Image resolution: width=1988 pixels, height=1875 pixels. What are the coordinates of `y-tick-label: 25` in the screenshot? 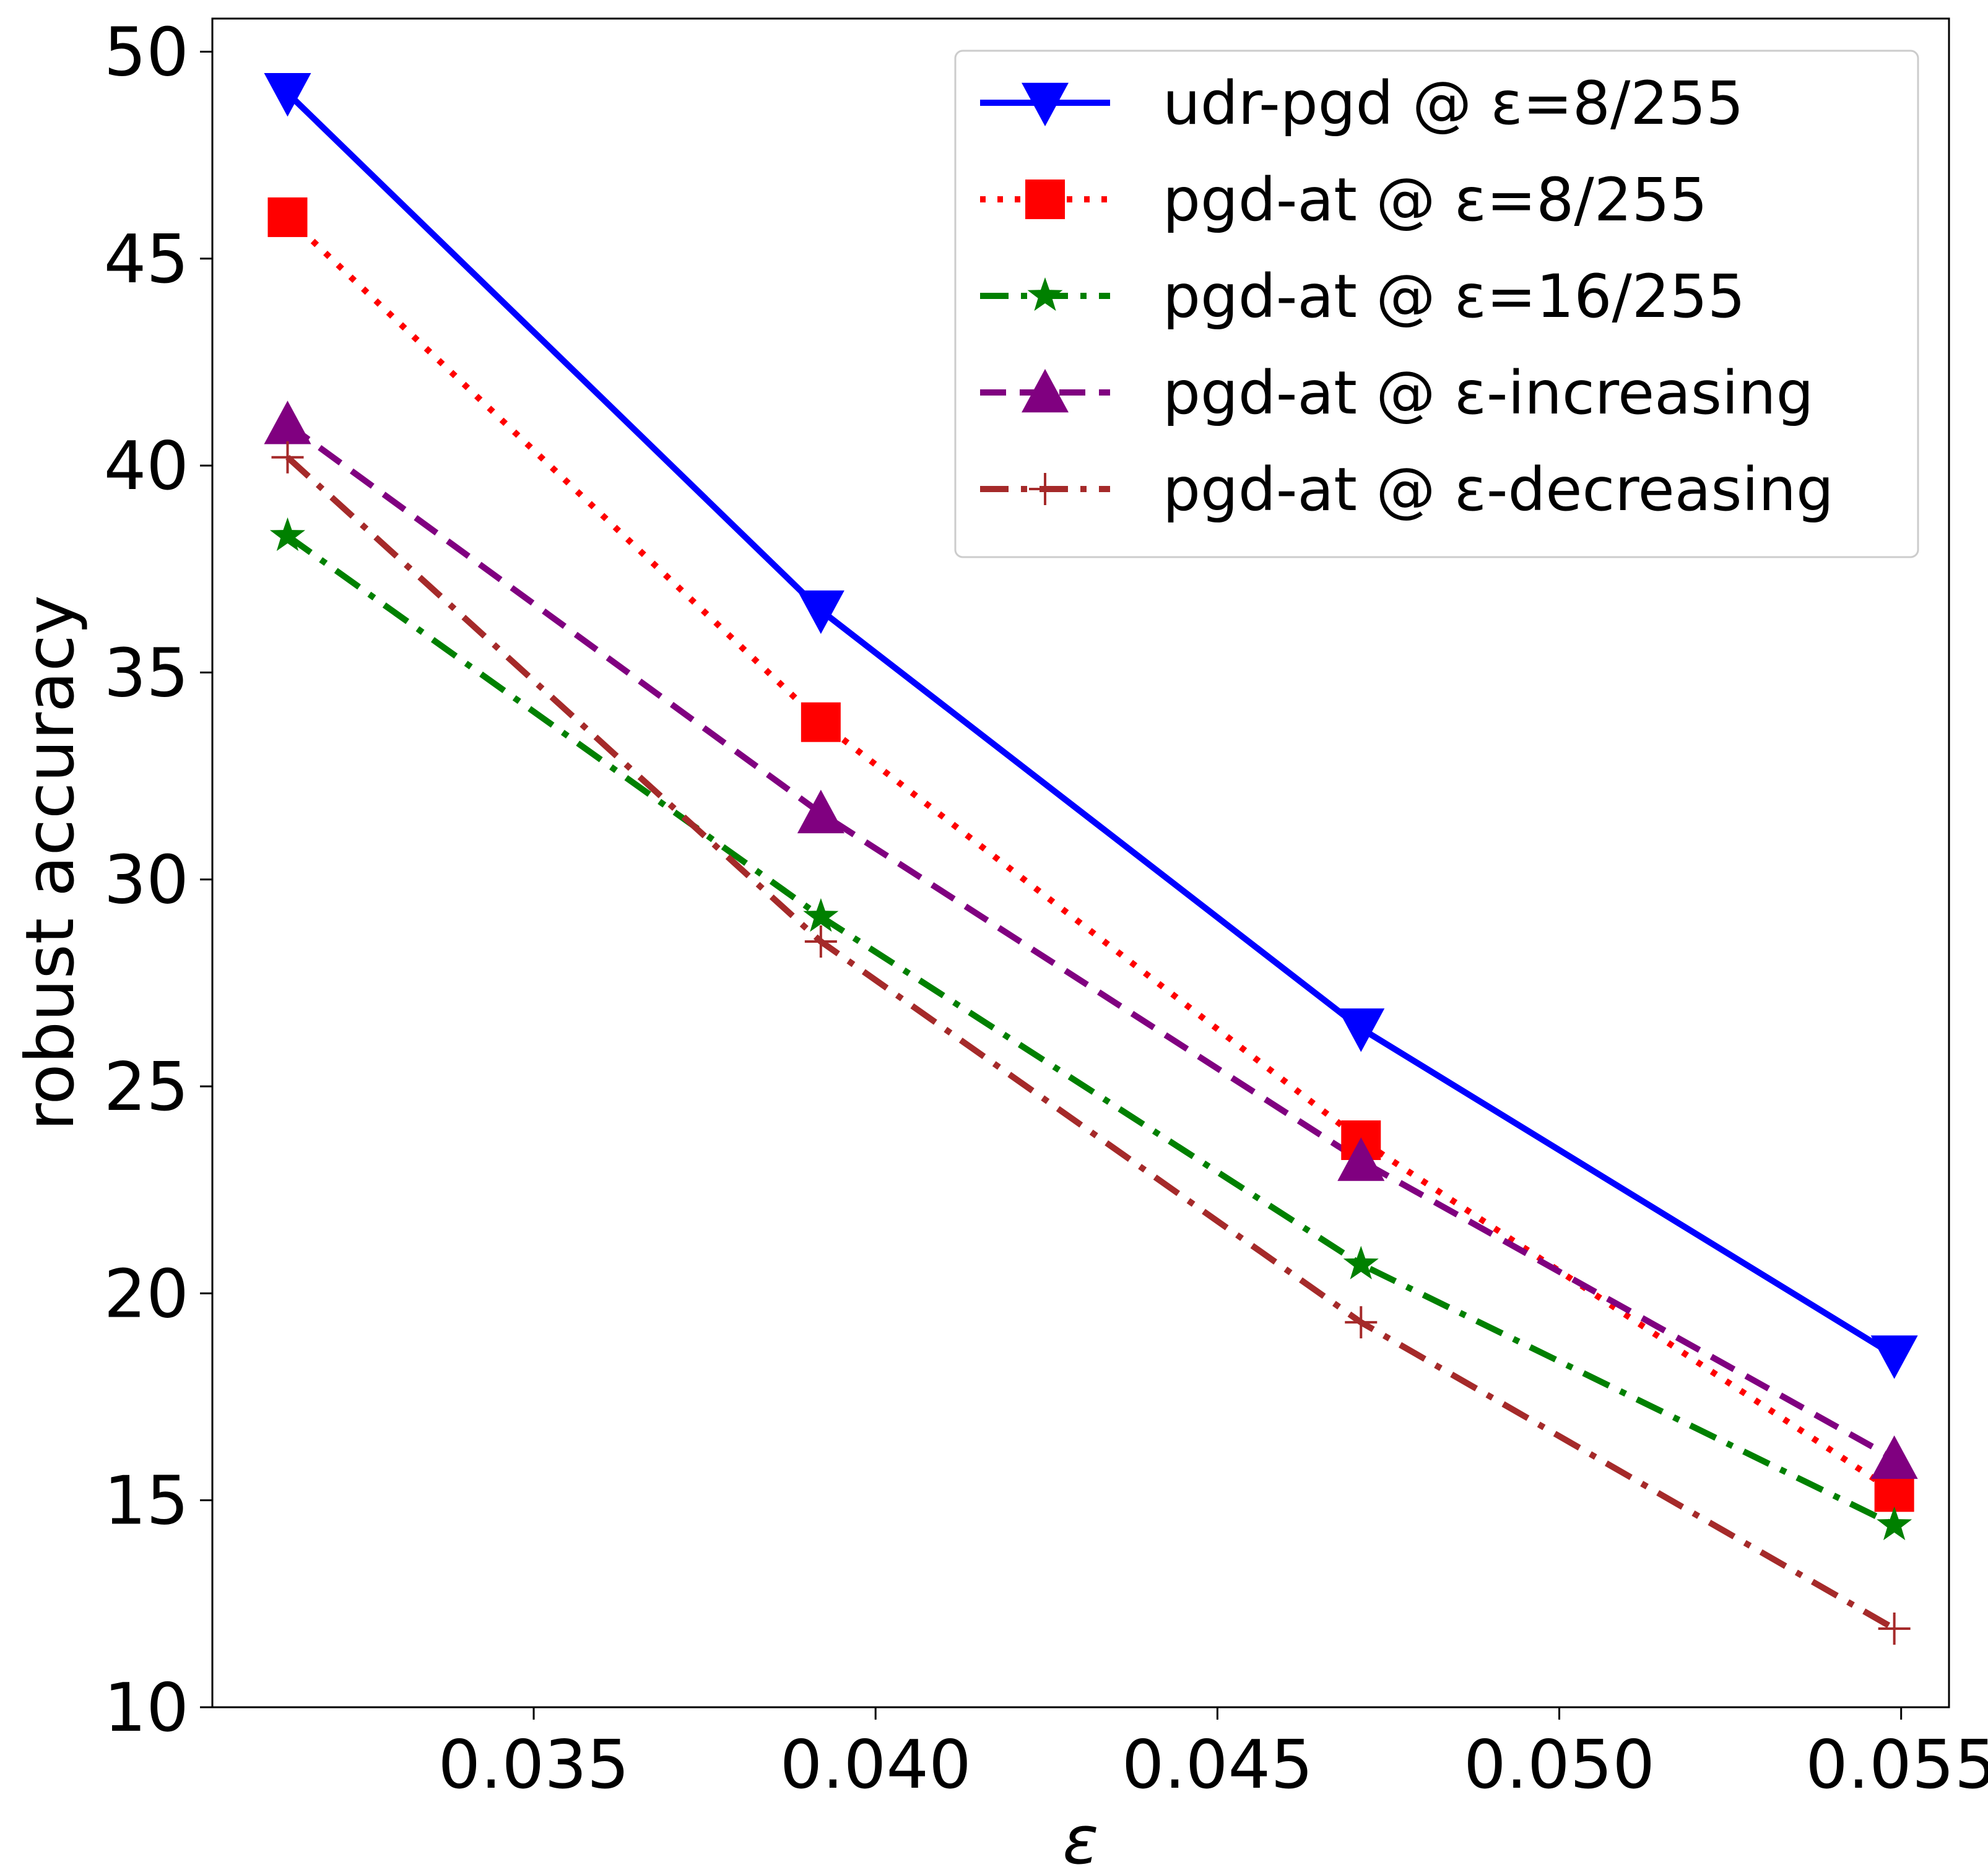 It's located at (146, 1087).